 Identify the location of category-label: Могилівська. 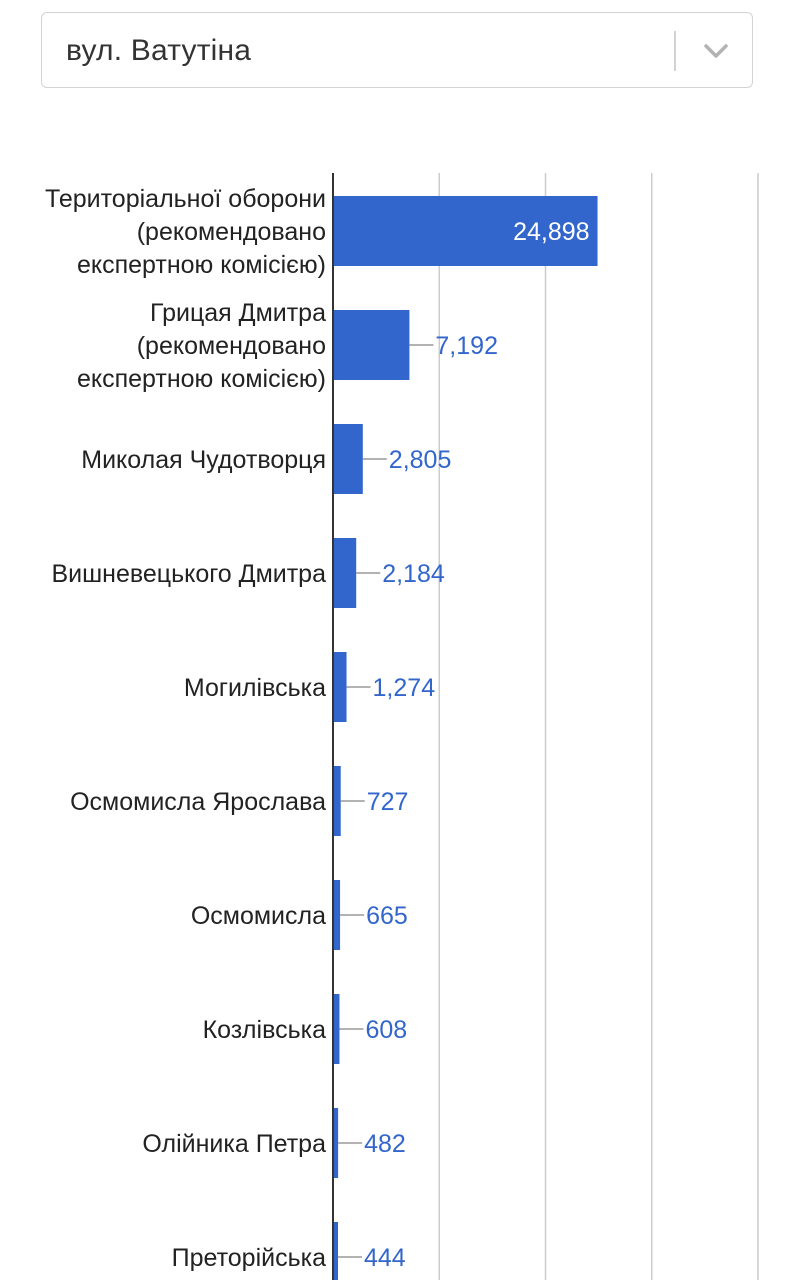
(255, 688).